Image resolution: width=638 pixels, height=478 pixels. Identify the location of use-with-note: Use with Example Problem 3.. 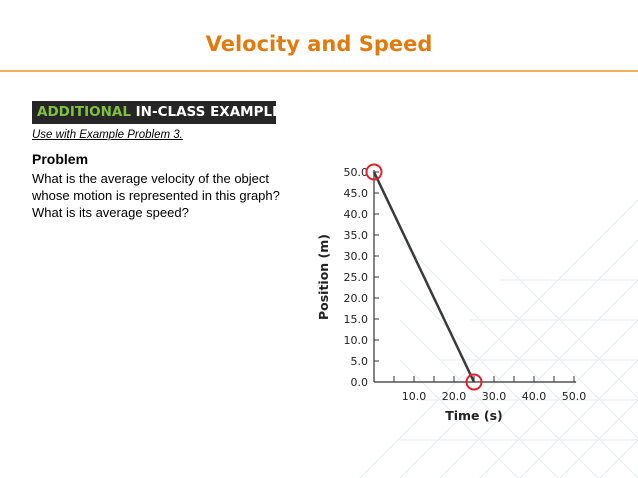
(107, 135).